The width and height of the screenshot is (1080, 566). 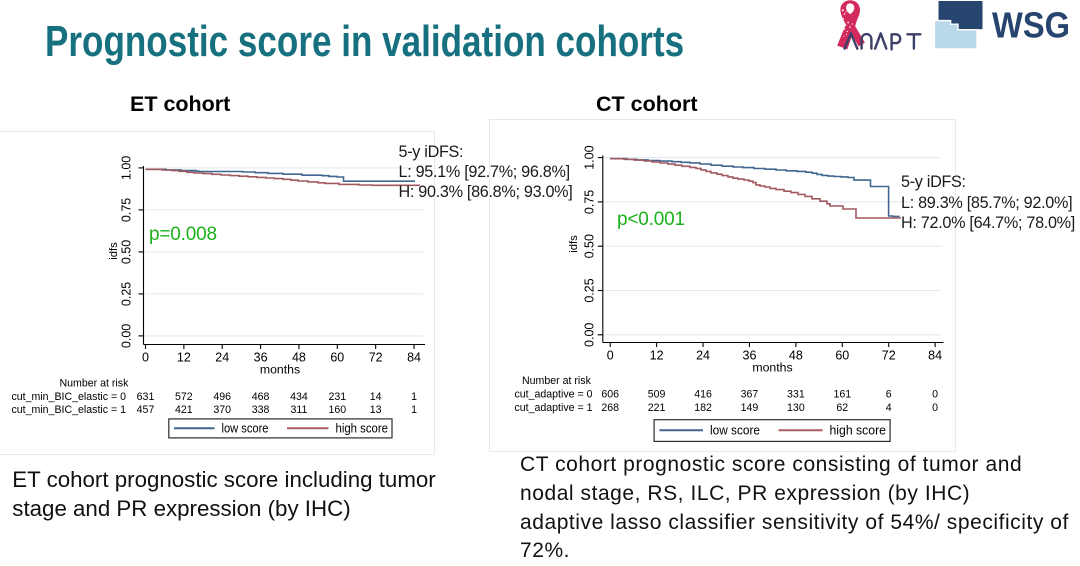 What do you see at coordinates (703, 408) in the screenshot?
I see `svg-text: 182` at bounding box center [703, 408].